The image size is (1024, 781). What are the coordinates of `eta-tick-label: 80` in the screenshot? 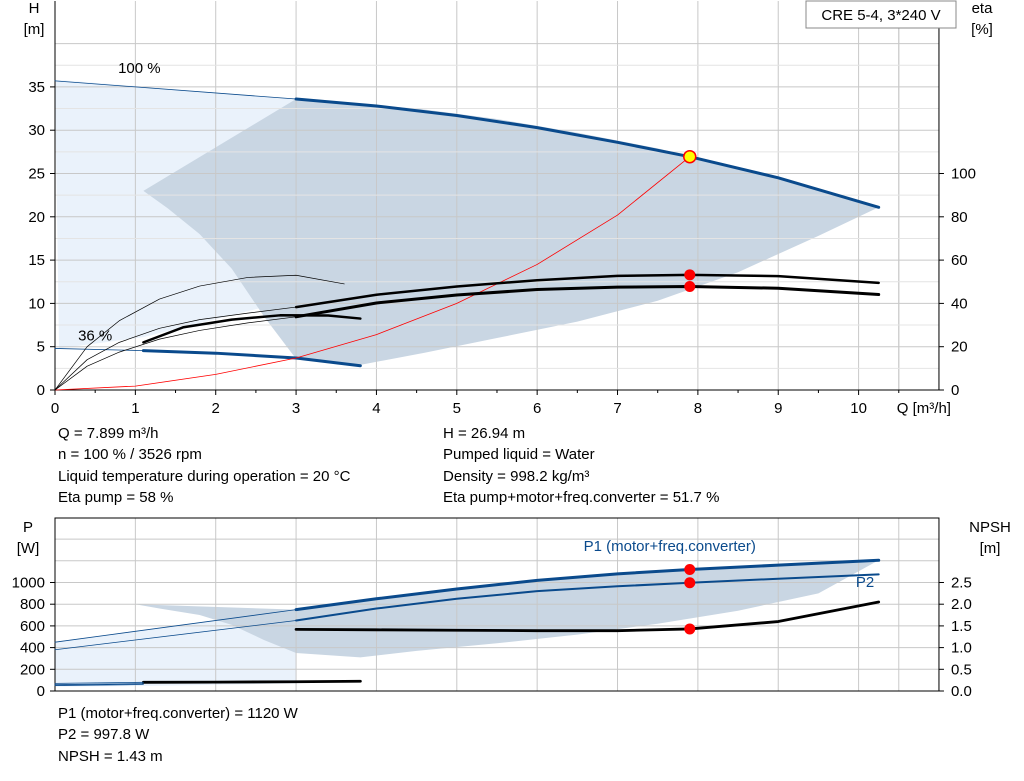 It's located at (959, 217).